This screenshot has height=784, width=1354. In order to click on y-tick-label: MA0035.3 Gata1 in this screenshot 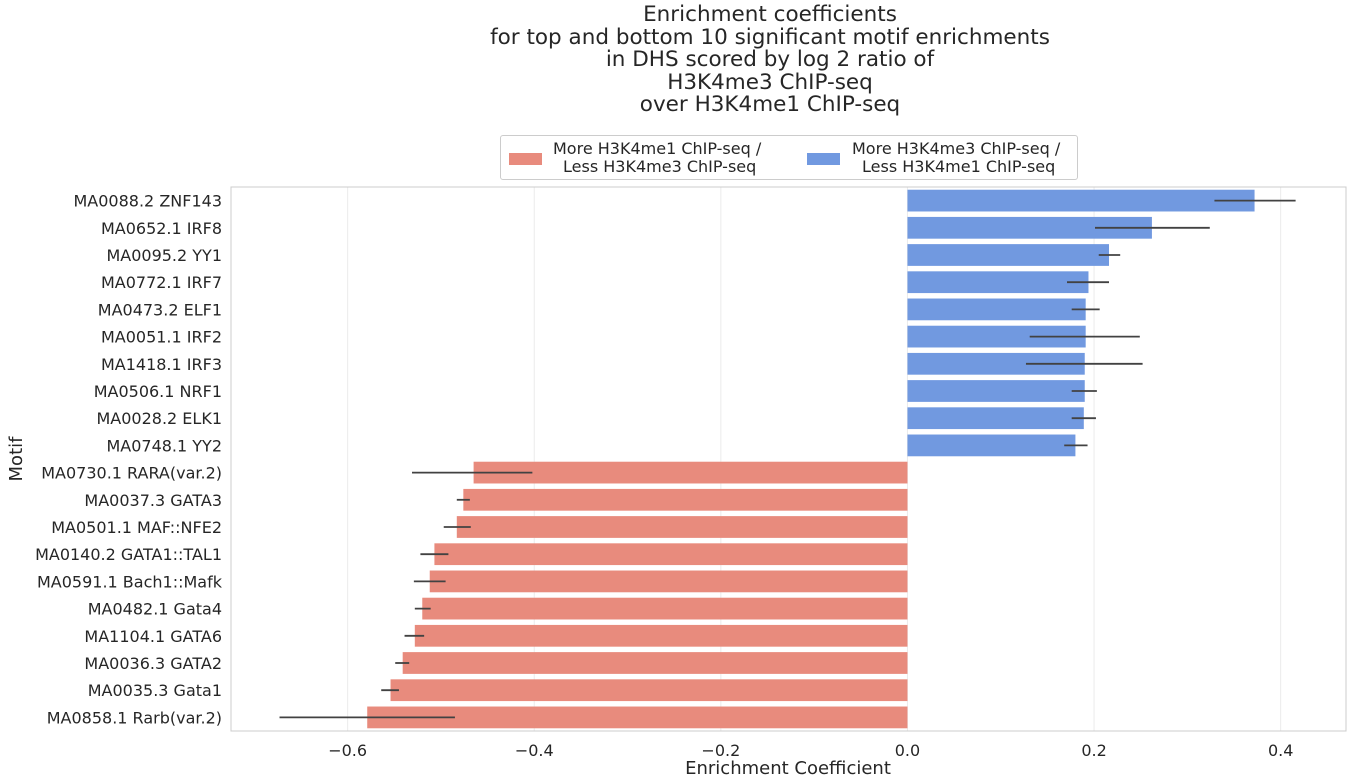, I will do `click(155, 690)`.